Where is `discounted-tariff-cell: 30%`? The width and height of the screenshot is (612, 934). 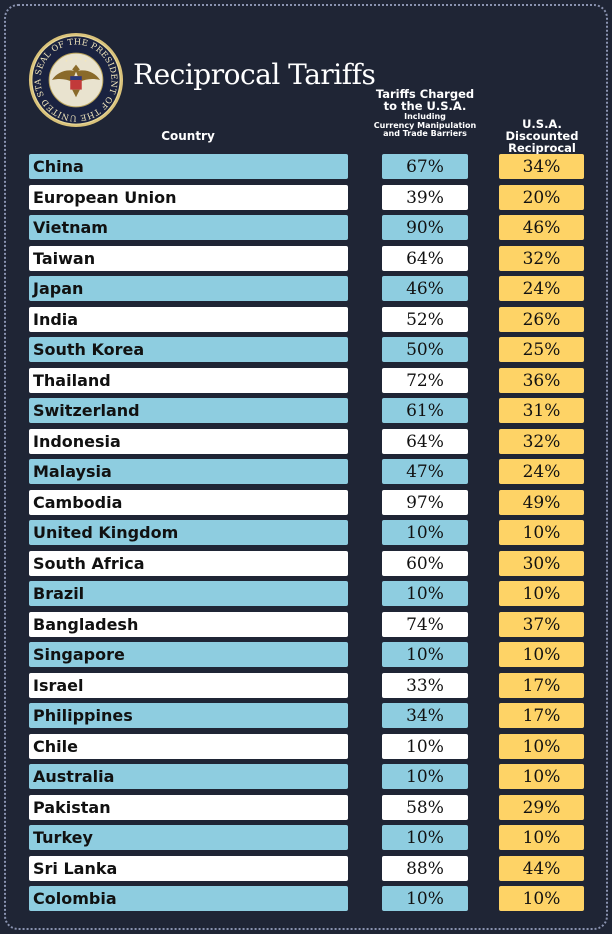
discounted-tariff-cell: 30% is located at coordinates (541, 563).